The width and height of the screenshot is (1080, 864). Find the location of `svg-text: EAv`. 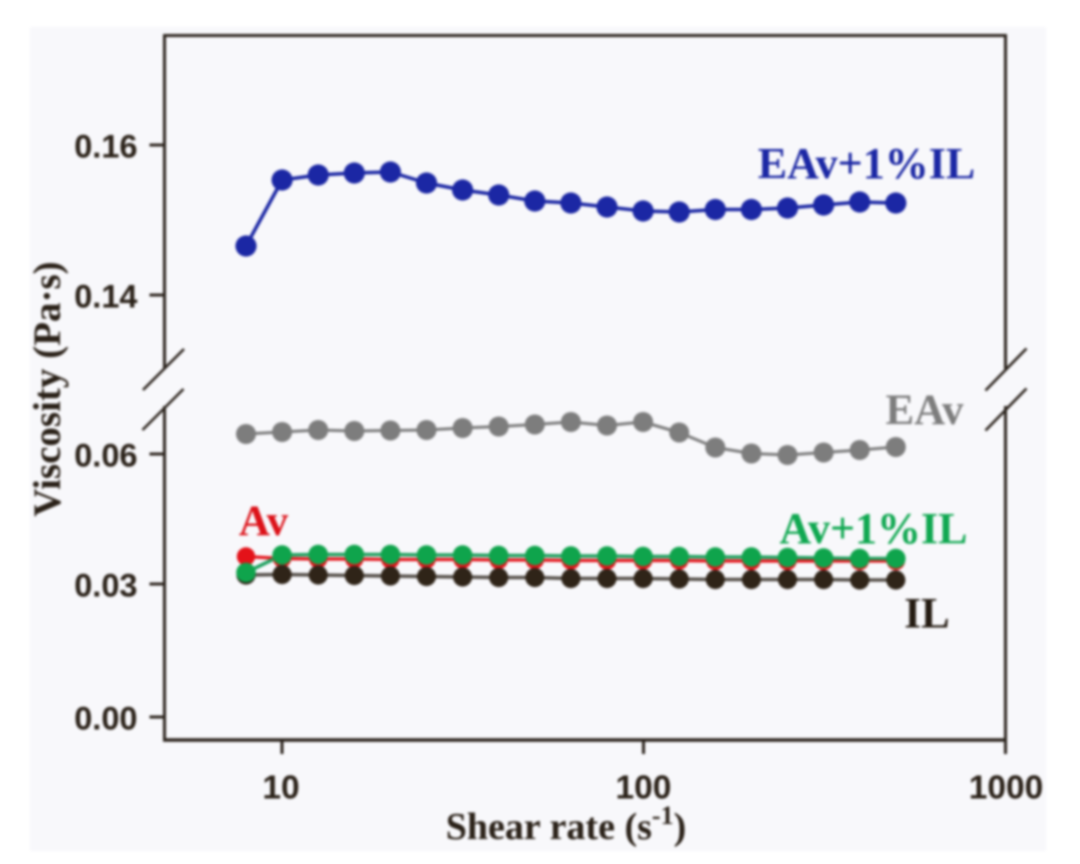

svg-text: EAv is located at coordinates (924, 410).